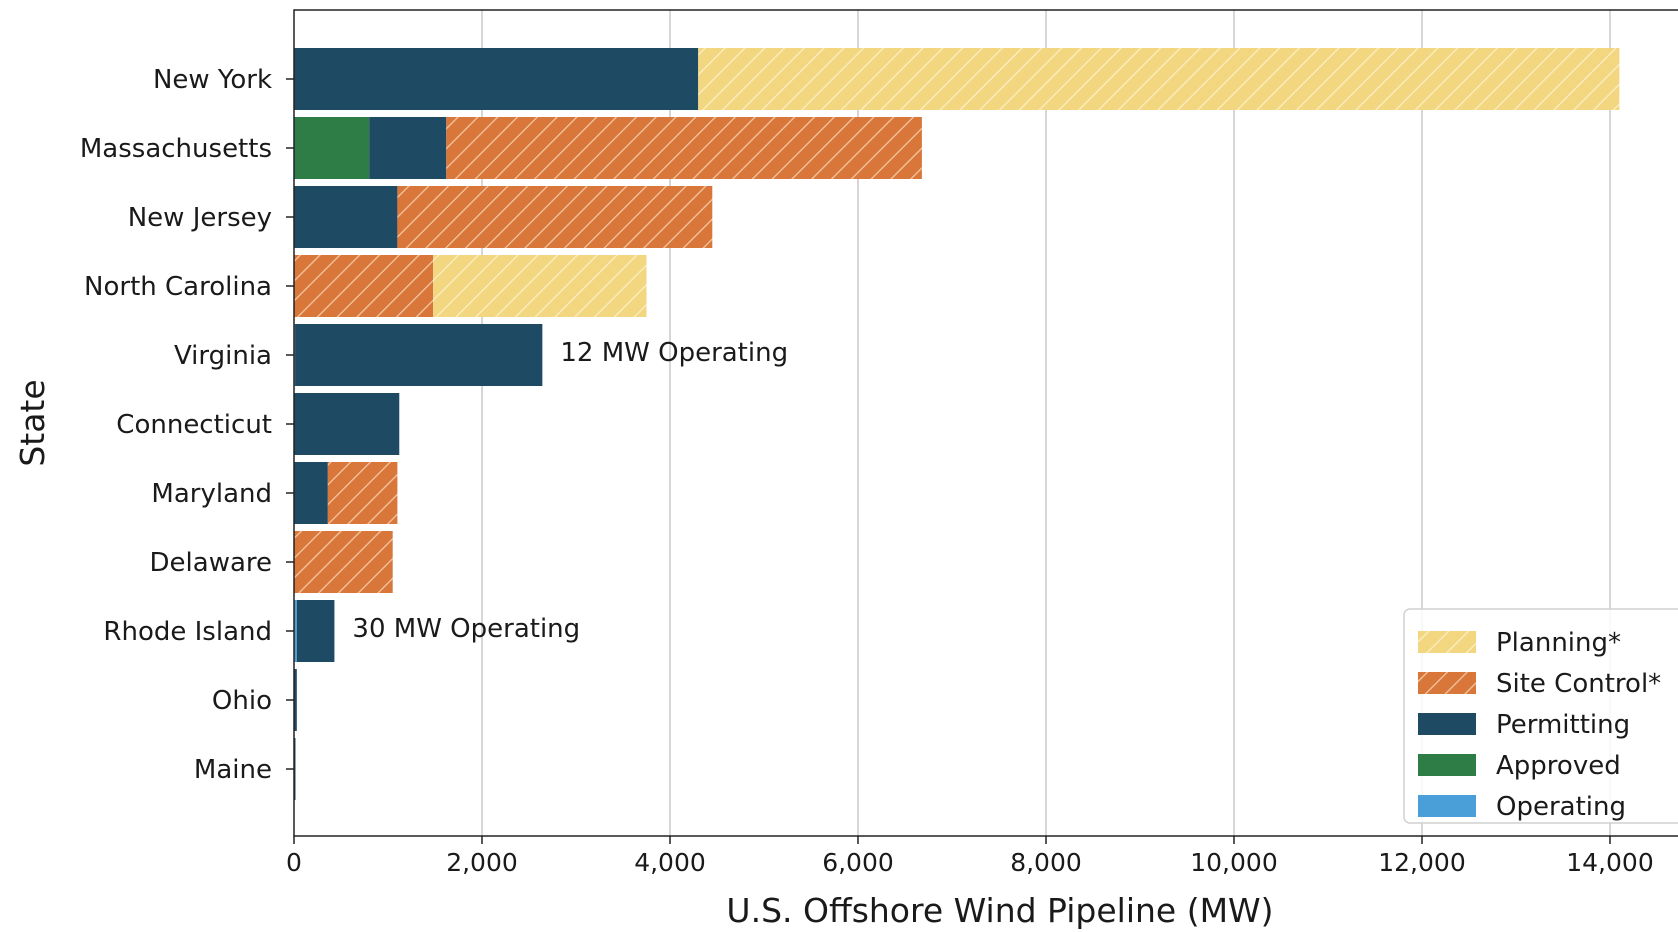 This screenshot has width=1678, height=932. Describe the element at coordinates (223, 356) in the screenshot. I see `y-tick-label-virginia: Virginia` at that location.